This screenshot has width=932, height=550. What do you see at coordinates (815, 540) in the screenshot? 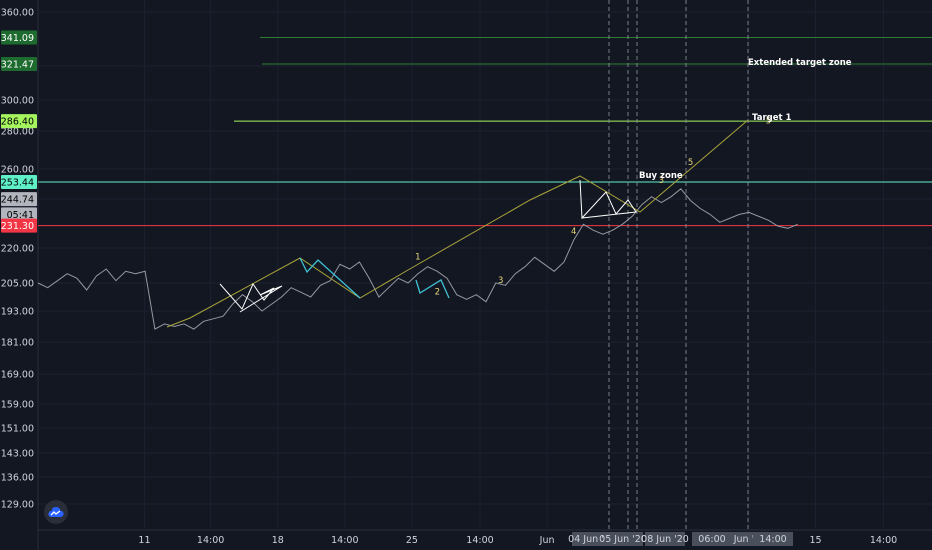
I see `x-tick-label: 15` at bounding box center [815, 540].